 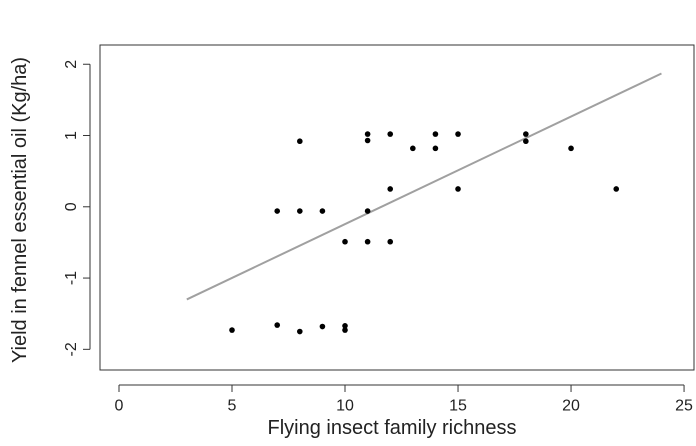 I want to click on x-tick-label: 15, so click(x=458, y=405).